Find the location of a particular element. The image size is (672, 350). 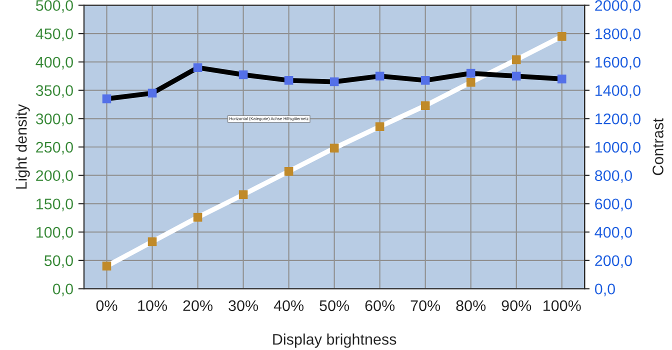

y2-tick-label: 1600,0 is located at coordinates (618, 63).